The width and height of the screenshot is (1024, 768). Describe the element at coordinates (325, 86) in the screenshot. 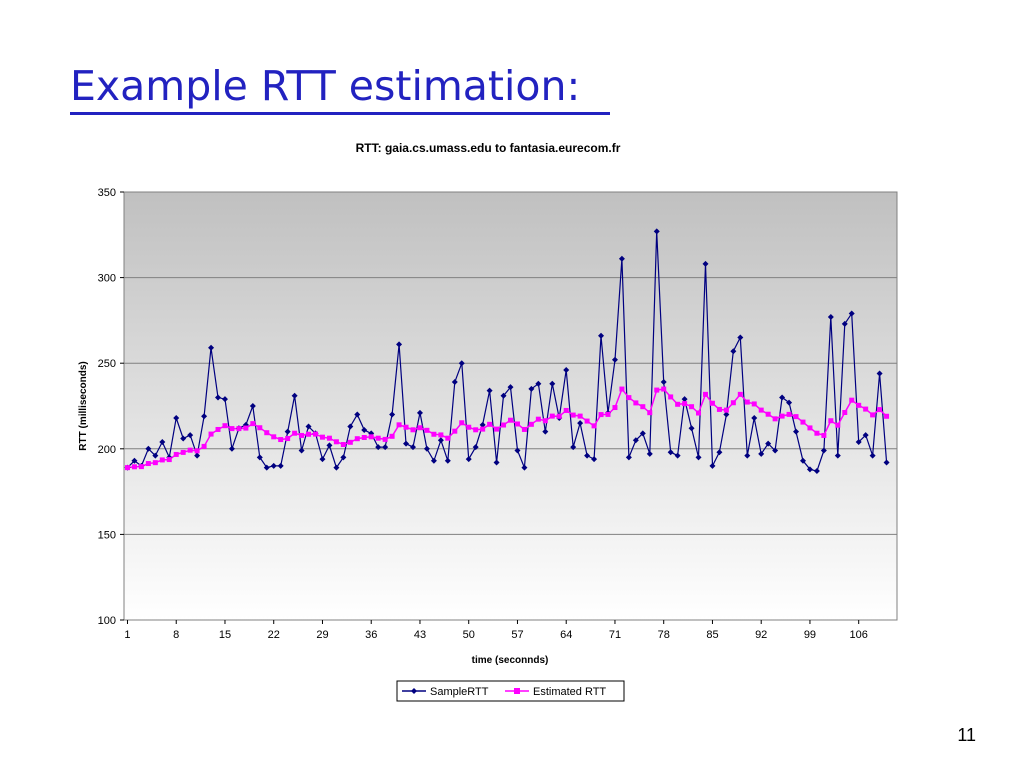

I see `slide-title: Example RTT estimation:` at that location.